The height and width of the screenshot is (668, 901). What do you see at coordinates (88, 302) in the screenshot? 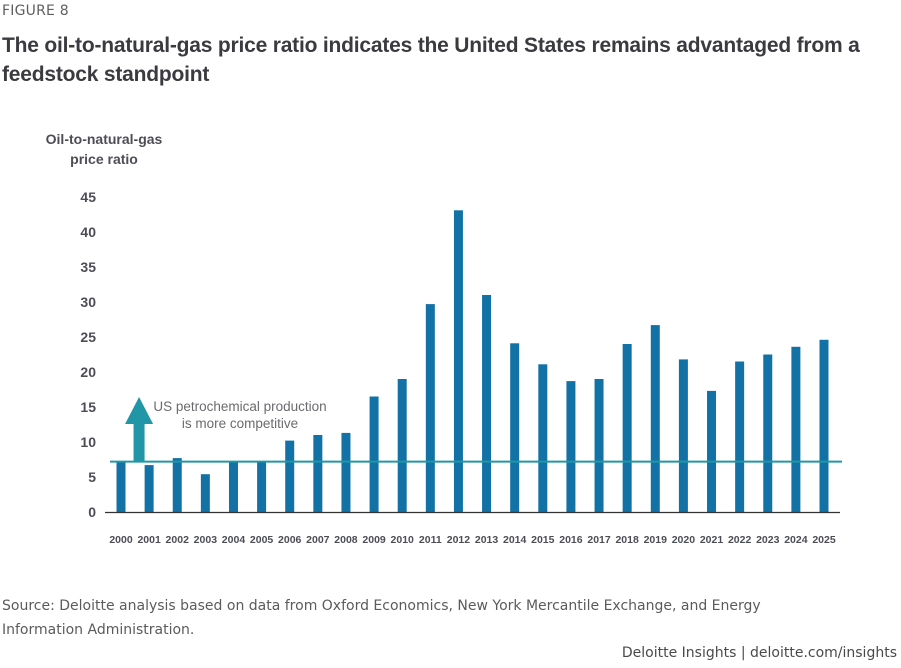
I see `y-tick-label: 30` at bounding box center [88, 302].